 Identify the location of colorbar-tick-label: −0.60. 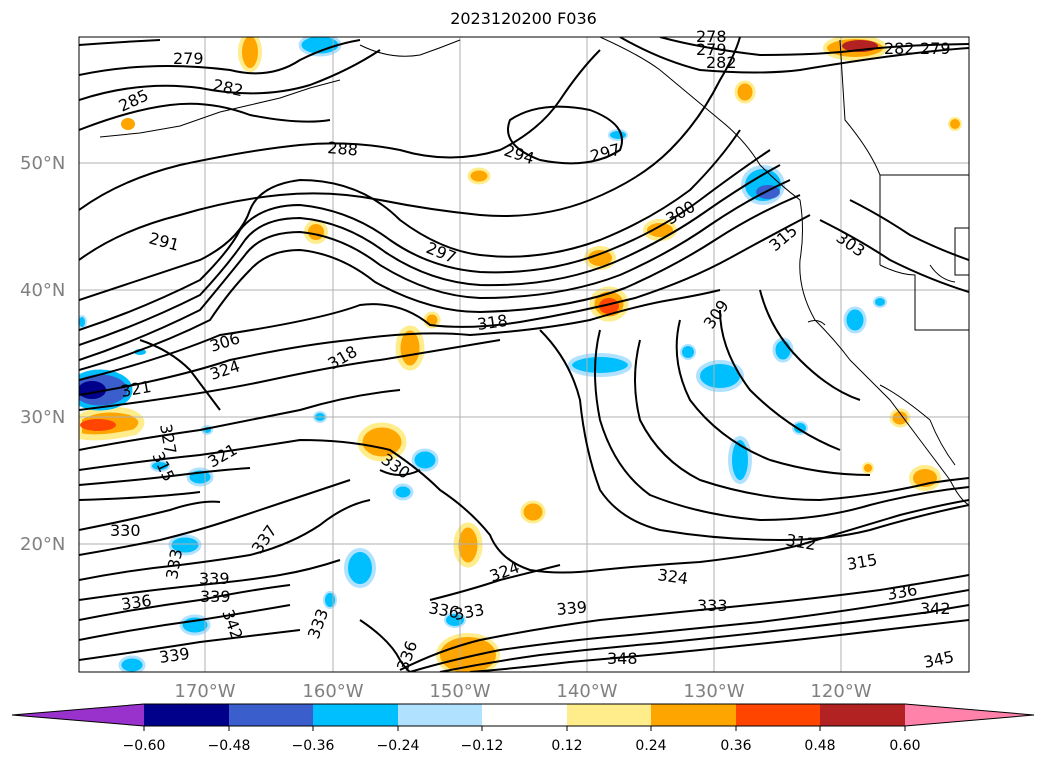
(144, 746).